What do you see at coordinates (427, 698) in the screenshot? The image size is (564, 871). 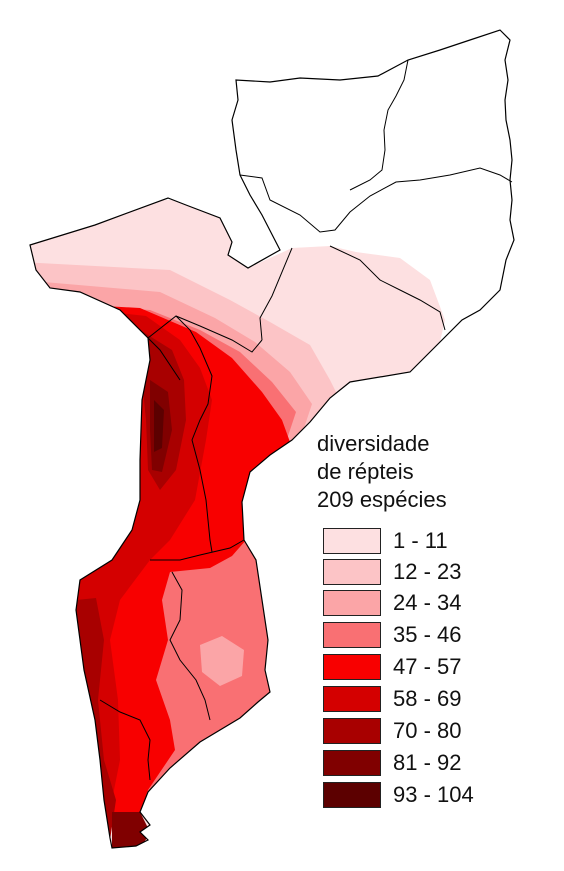 I see `legend-label: 58 - 69` at bounding box center [427, 698].